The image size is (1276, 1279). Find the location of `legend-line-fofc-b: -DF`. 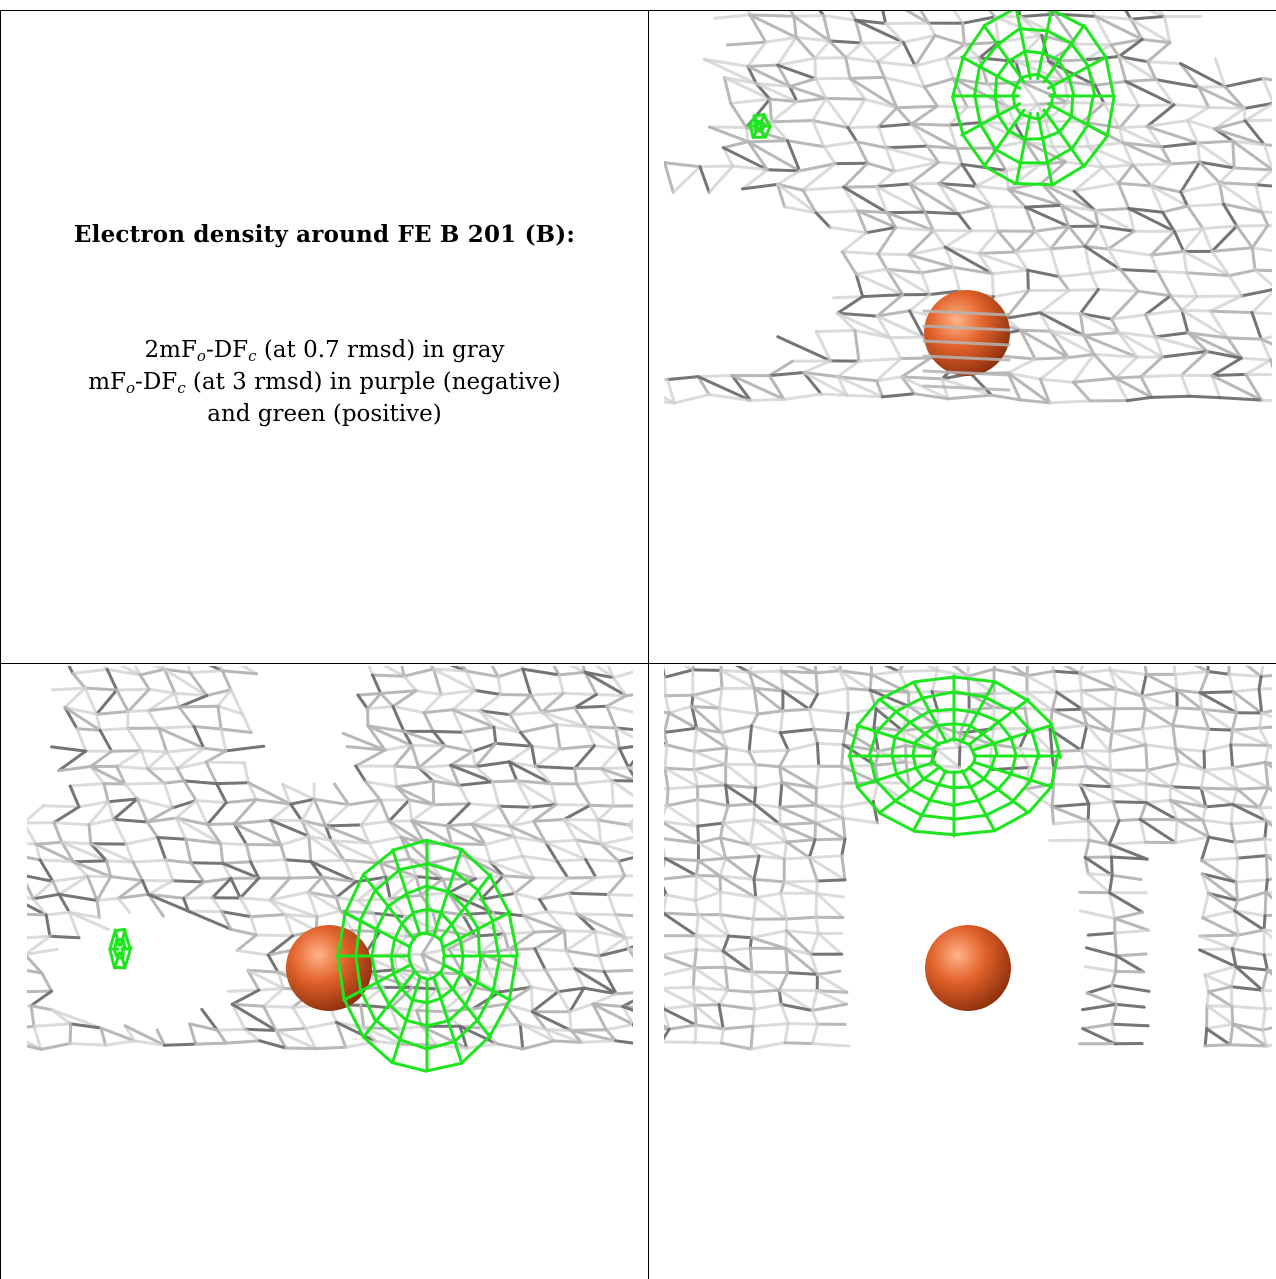

legend-line-fofc-b: -DF is located at coordinates (156, 382).